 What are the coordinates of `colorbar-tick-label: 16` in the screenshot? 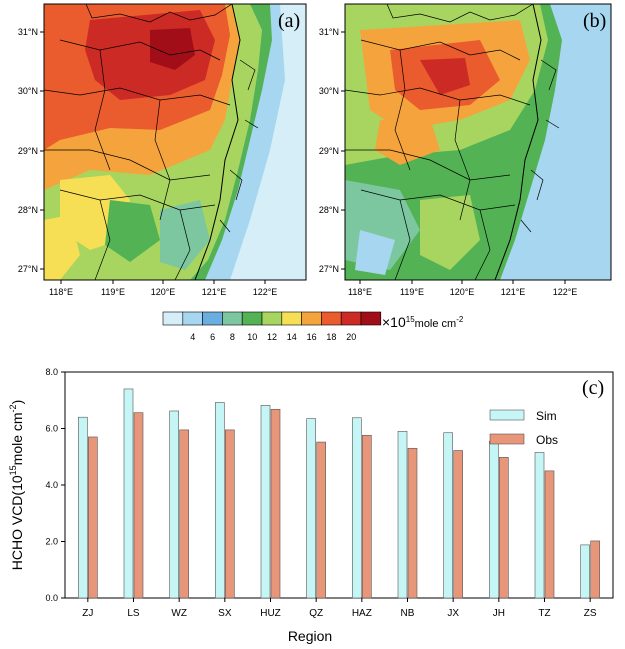 It's located at (312, 337).